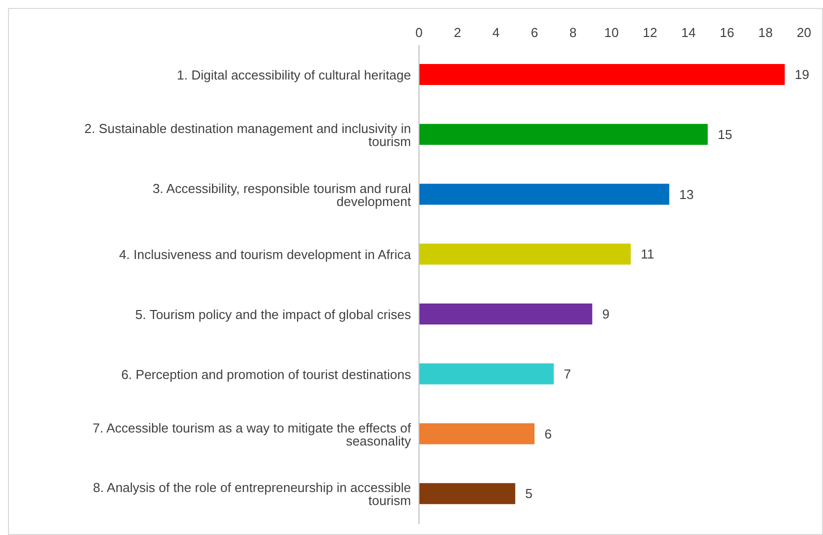 This screenshot has width=823, height=535. What do you see at coordinates (727, 32) in the screenshot?
I see `x-tick-label: 16` at bounding box center [727, 32].